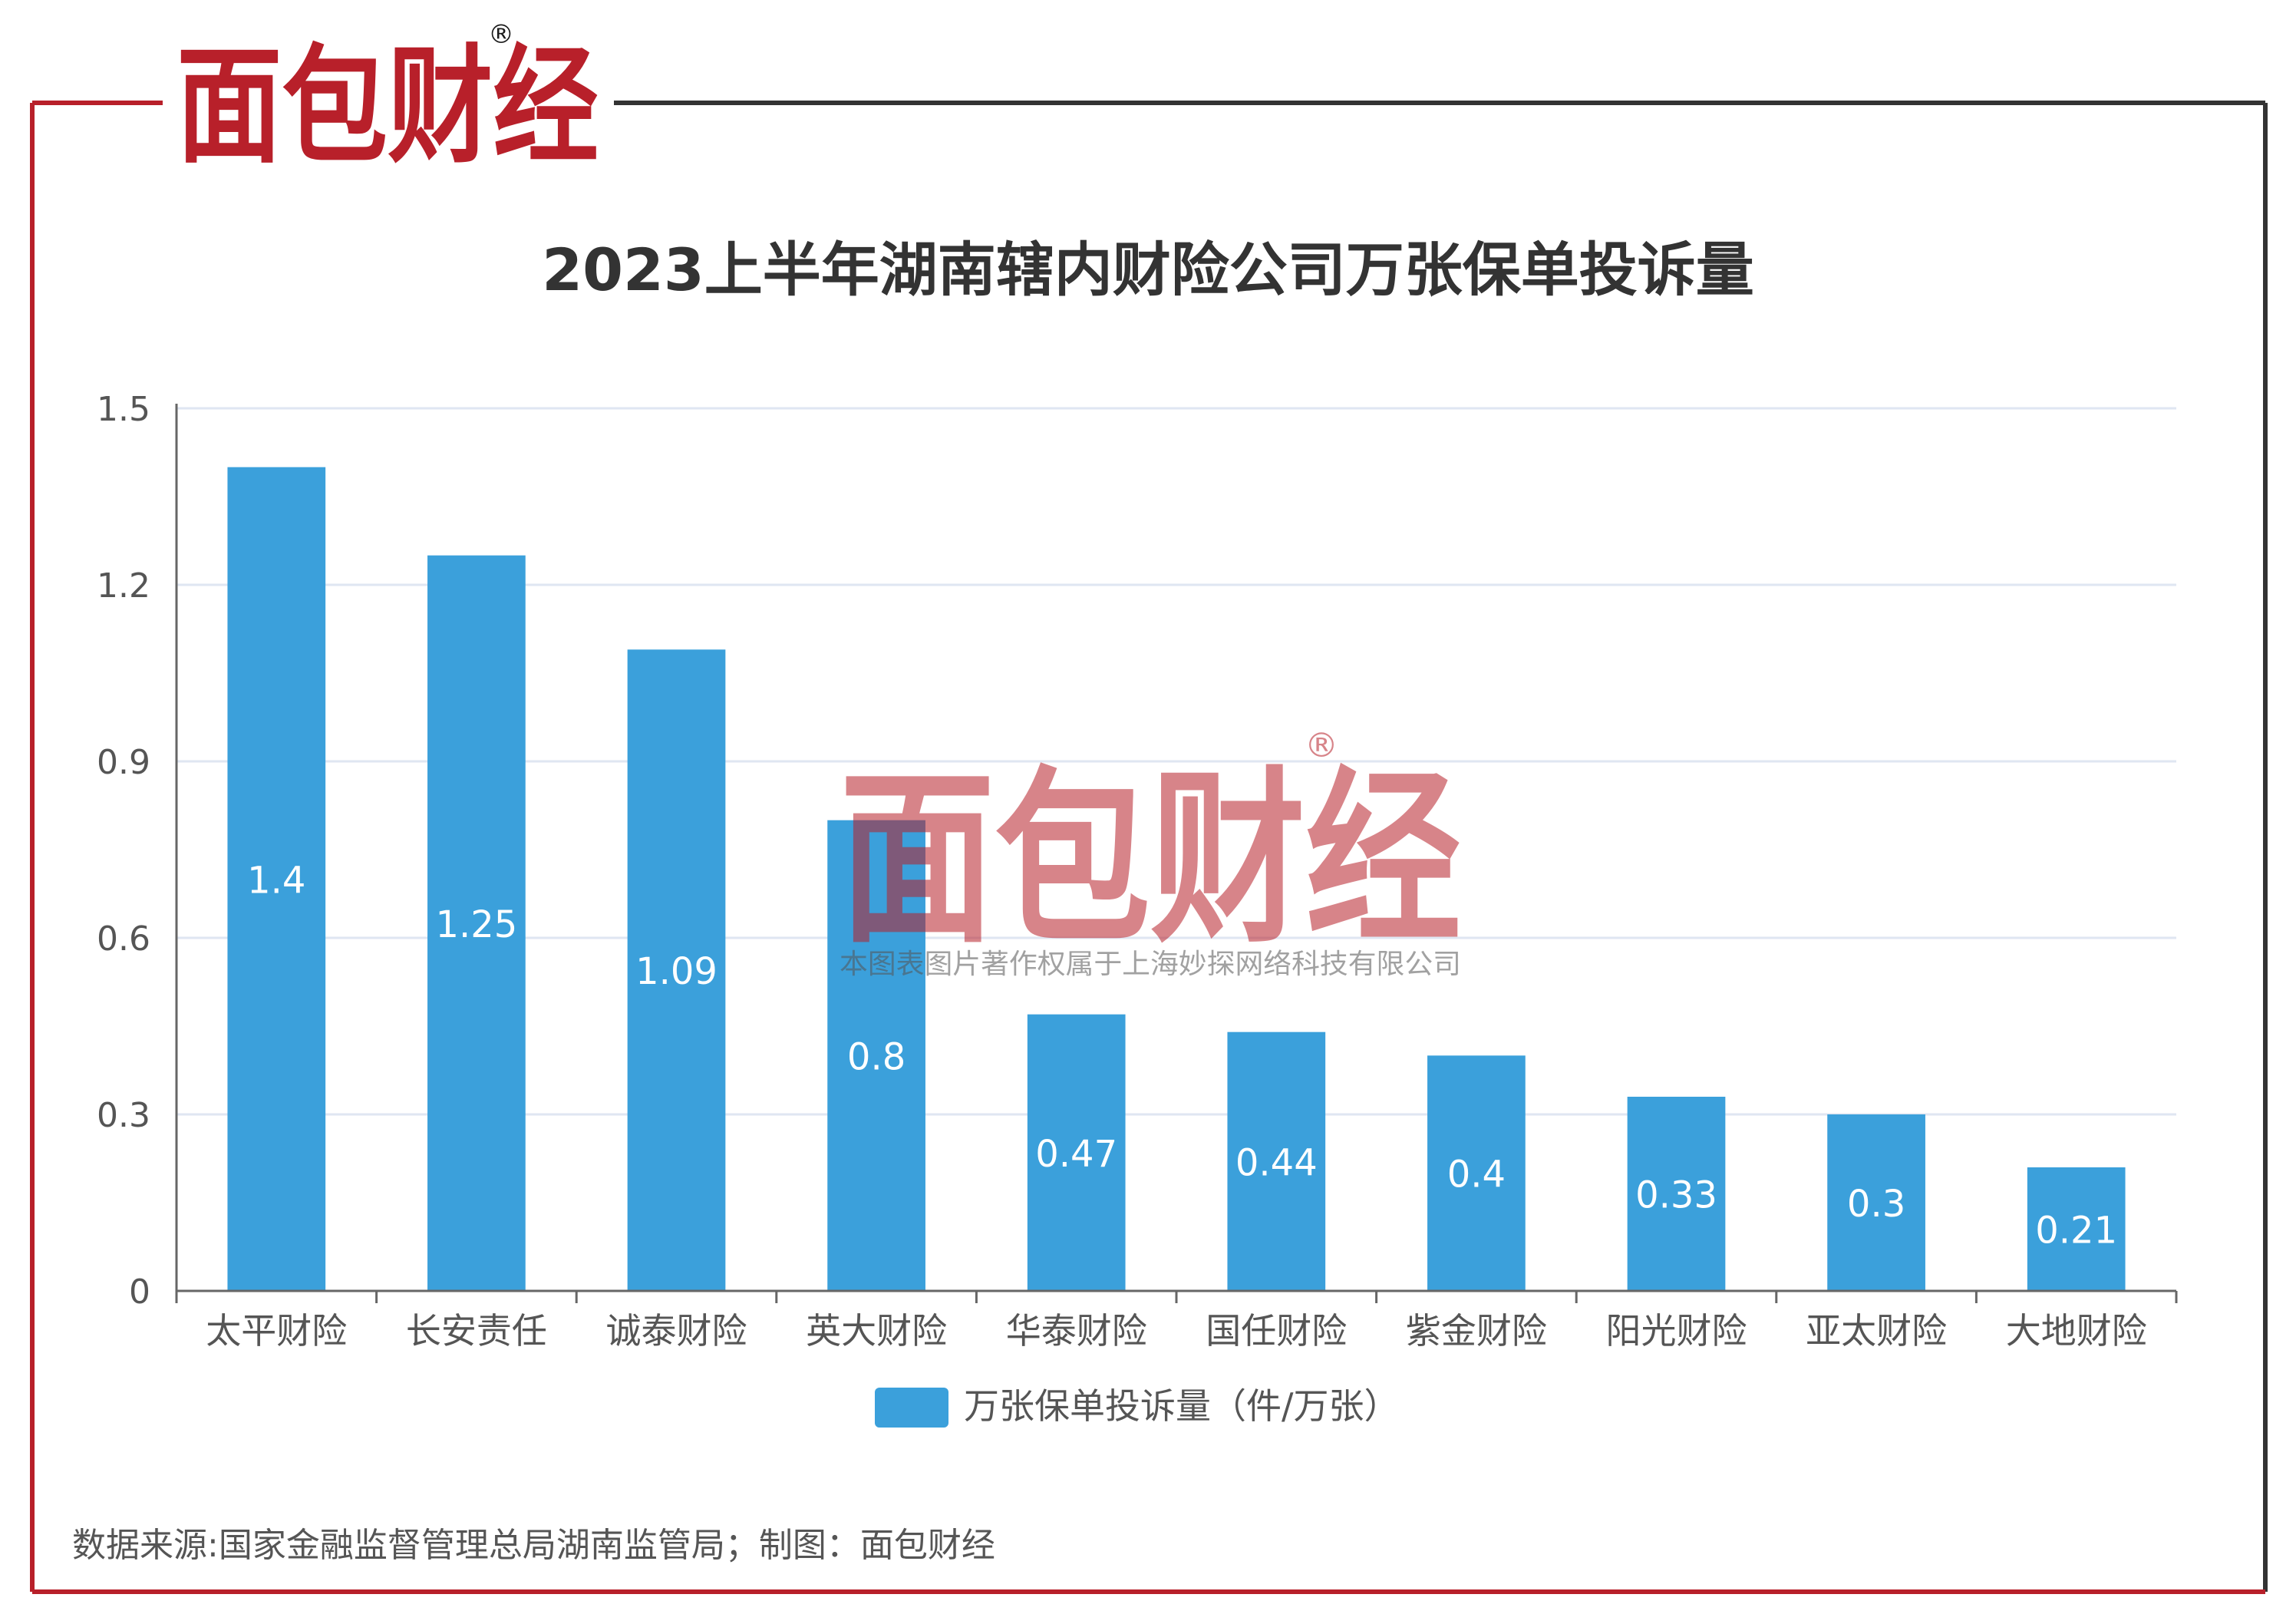 Image resolution: width=2296 pixels, height=1624 pixels. I want to click on legend: 万张保单投诉量（件/万张）, so click(1137, 1406).